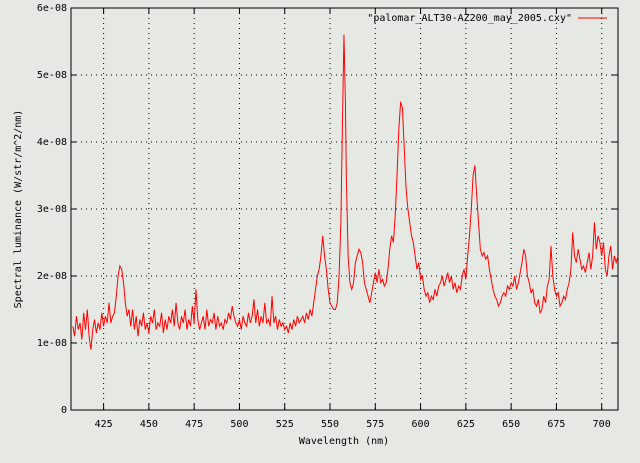  Describe the element at coordinates (239, 424) in the screenshot. I see `x-tick-label: 500` at that location.